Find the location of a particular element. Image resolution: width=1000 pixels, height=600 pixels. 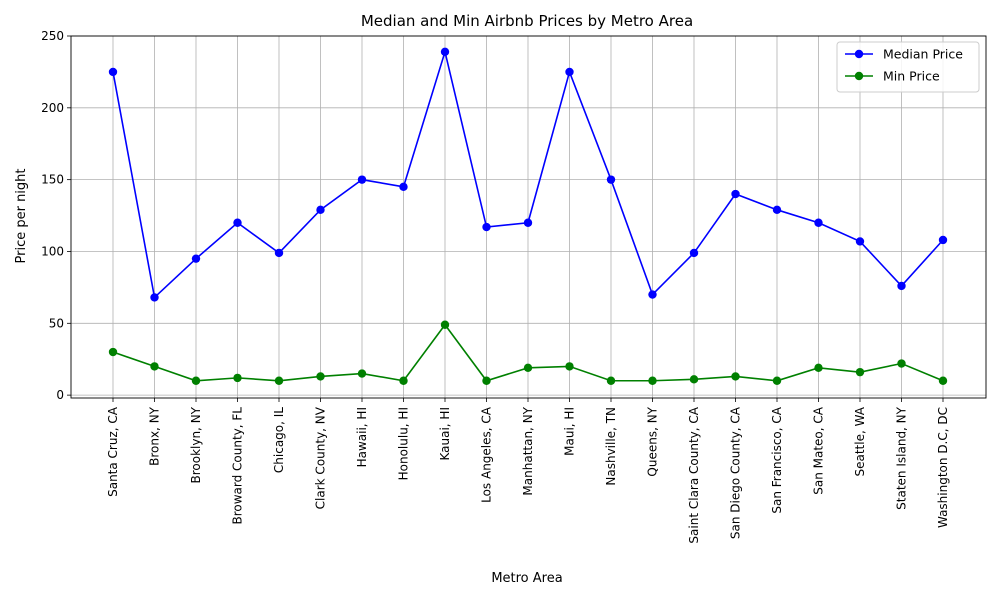

x-tick-label: Saint Clara County, CA is located at coordinates (694, 474).